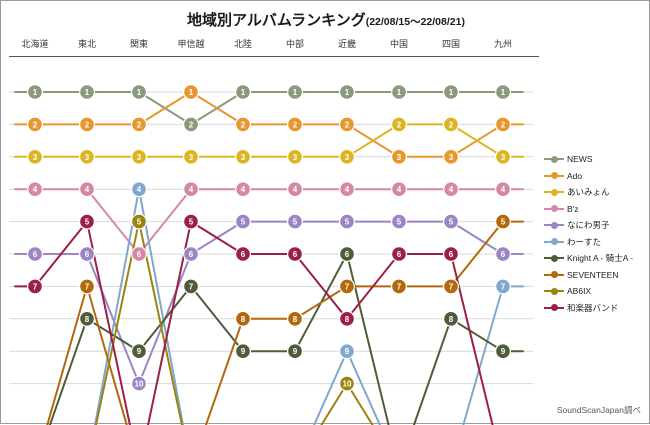 This screenshot has height=425, width=650. I want to click on legend-item-4: B'z, so click(597, 209).